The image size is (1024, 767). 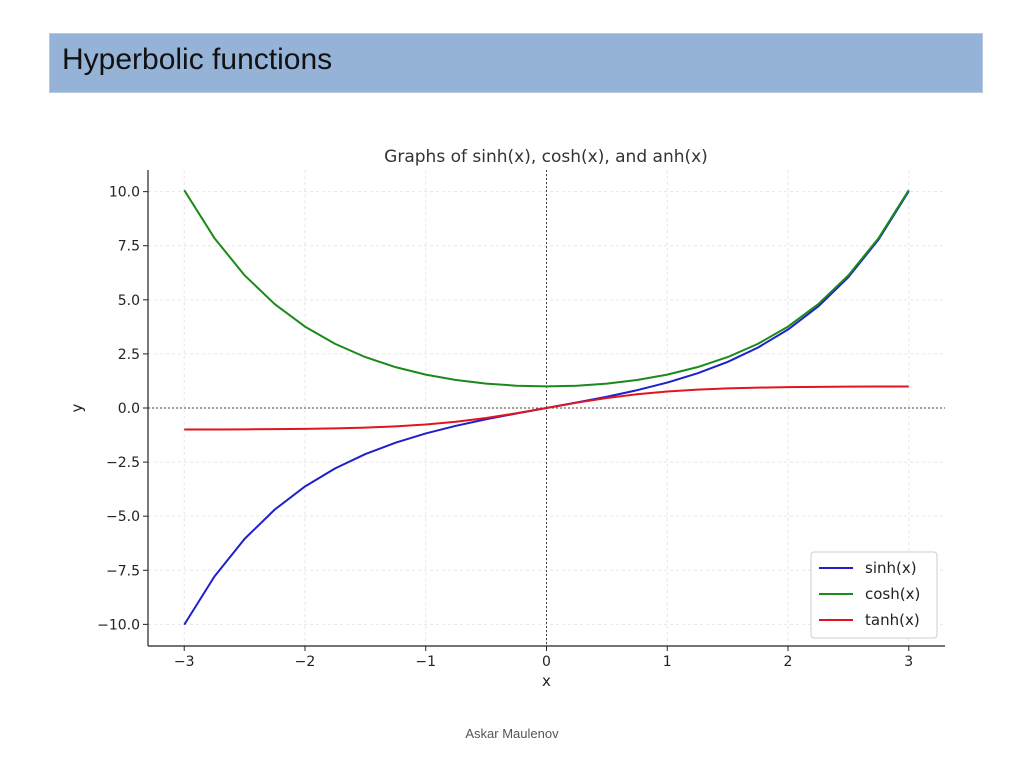 What do you see at coordinates (891, 568) in the screenshot?
I see `legend-label-0: sinh(x)` at bounding box center [891, 568].